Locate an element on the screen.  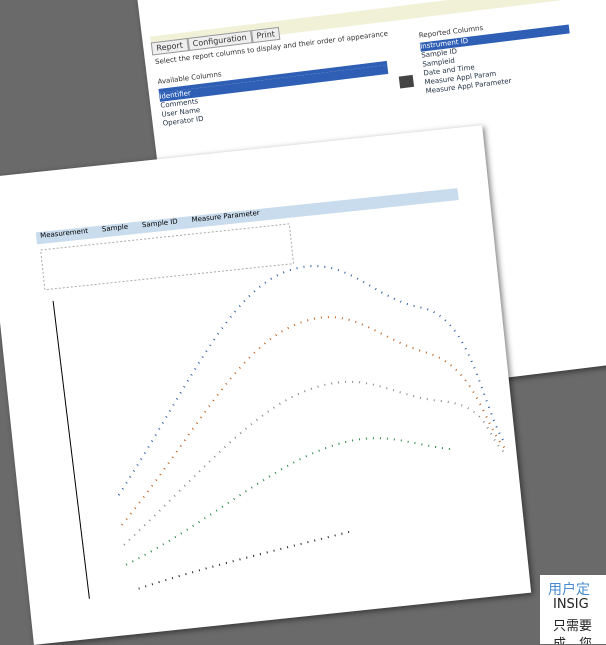
tab: Report is located at coordinates (169, 47).